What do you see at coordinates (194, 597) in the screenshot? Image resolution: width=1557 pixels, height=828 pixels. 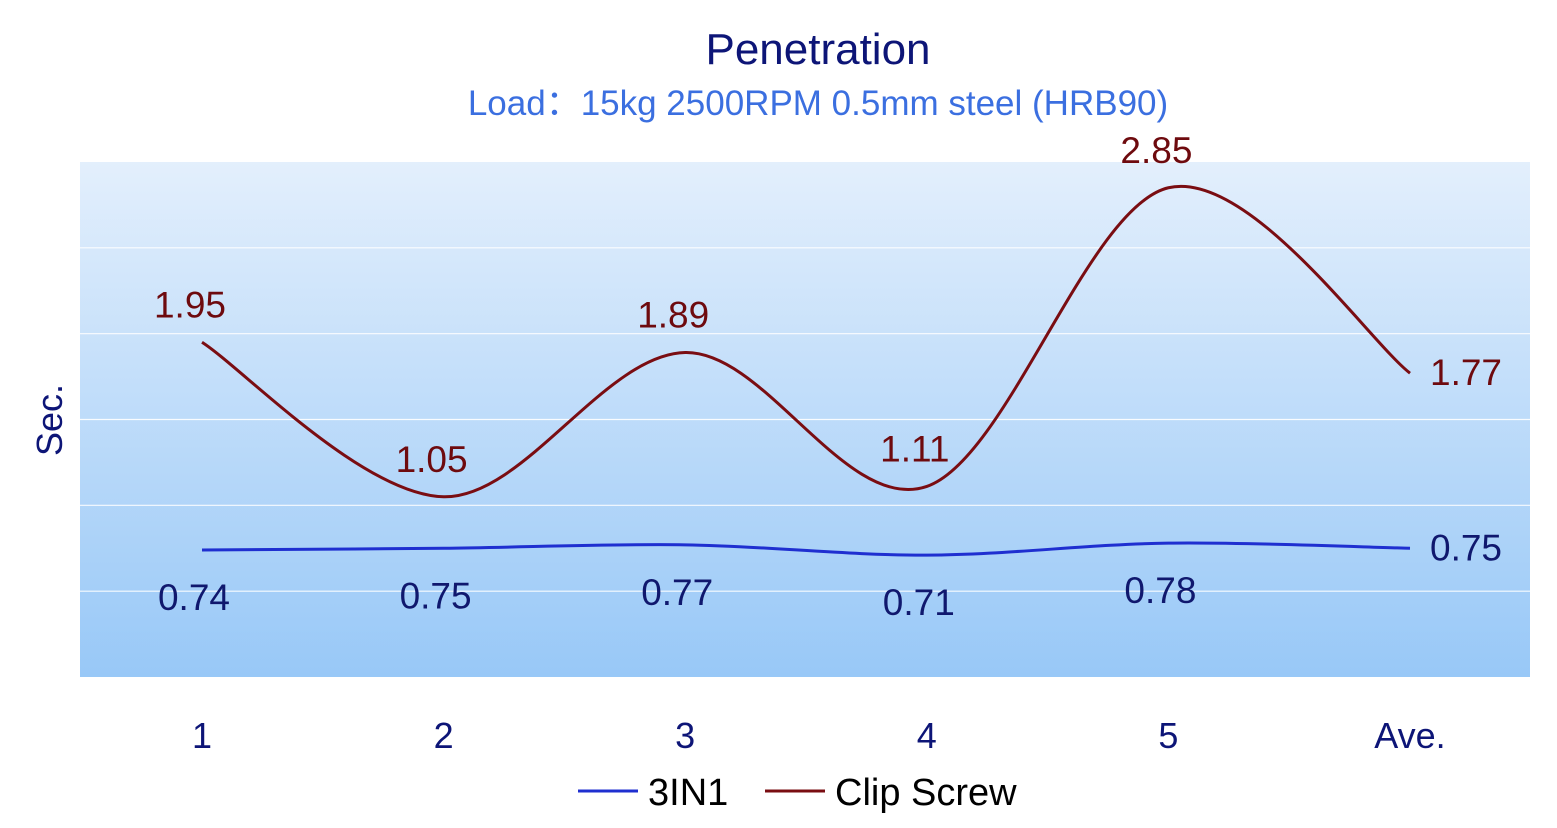 I see `data-label-3in1: 0.74` at bounding box center [194, 597].